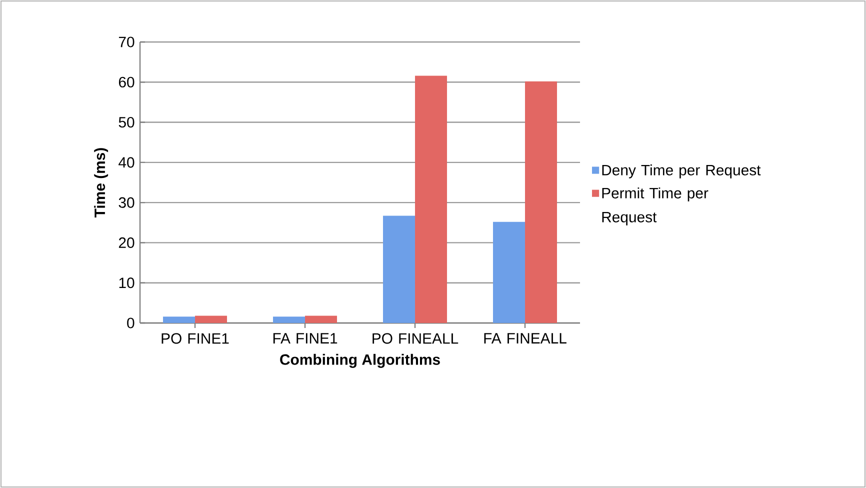 This screenshot has height=488, width=866. I want to click on x-tick-label: FA FINE1, so click(305, 338).